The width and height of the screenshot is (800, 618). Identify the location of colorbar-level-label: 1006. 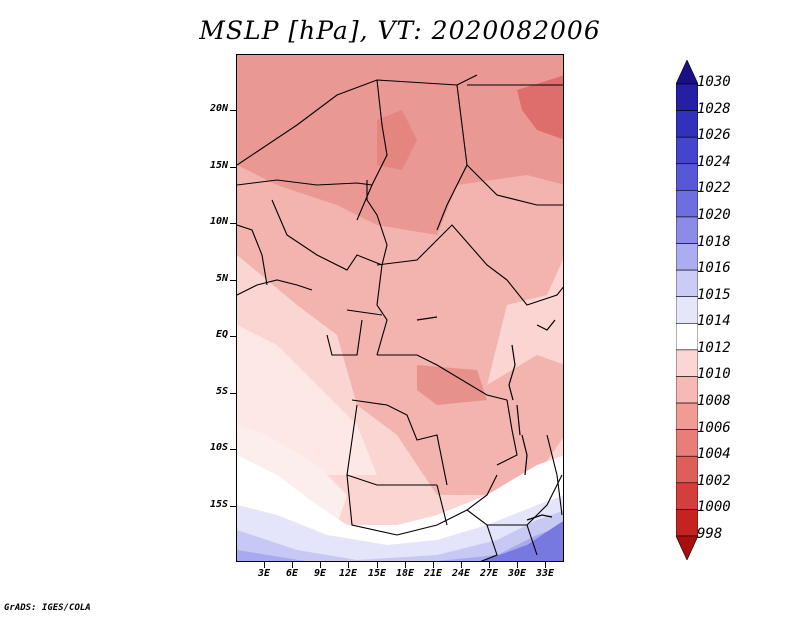
(714, 428).